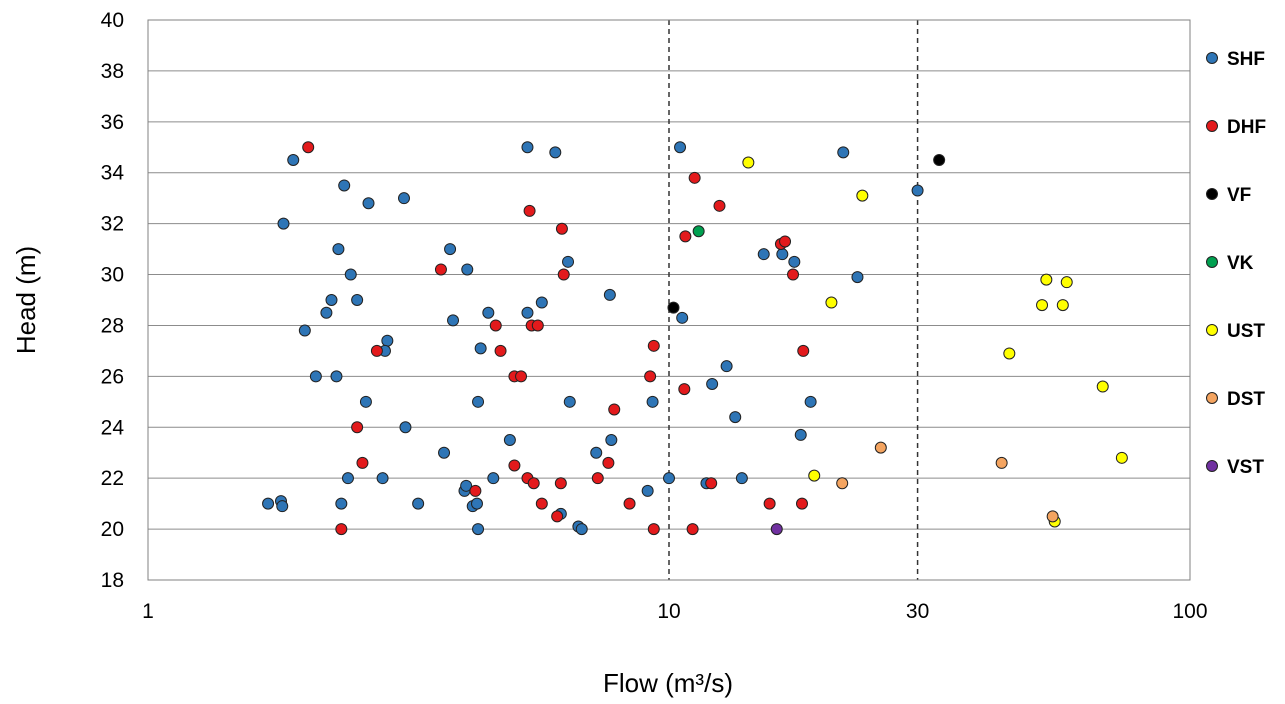 The image size is (1285, 704). I want to click on legend-marker-dhf, so click(1212, 126).